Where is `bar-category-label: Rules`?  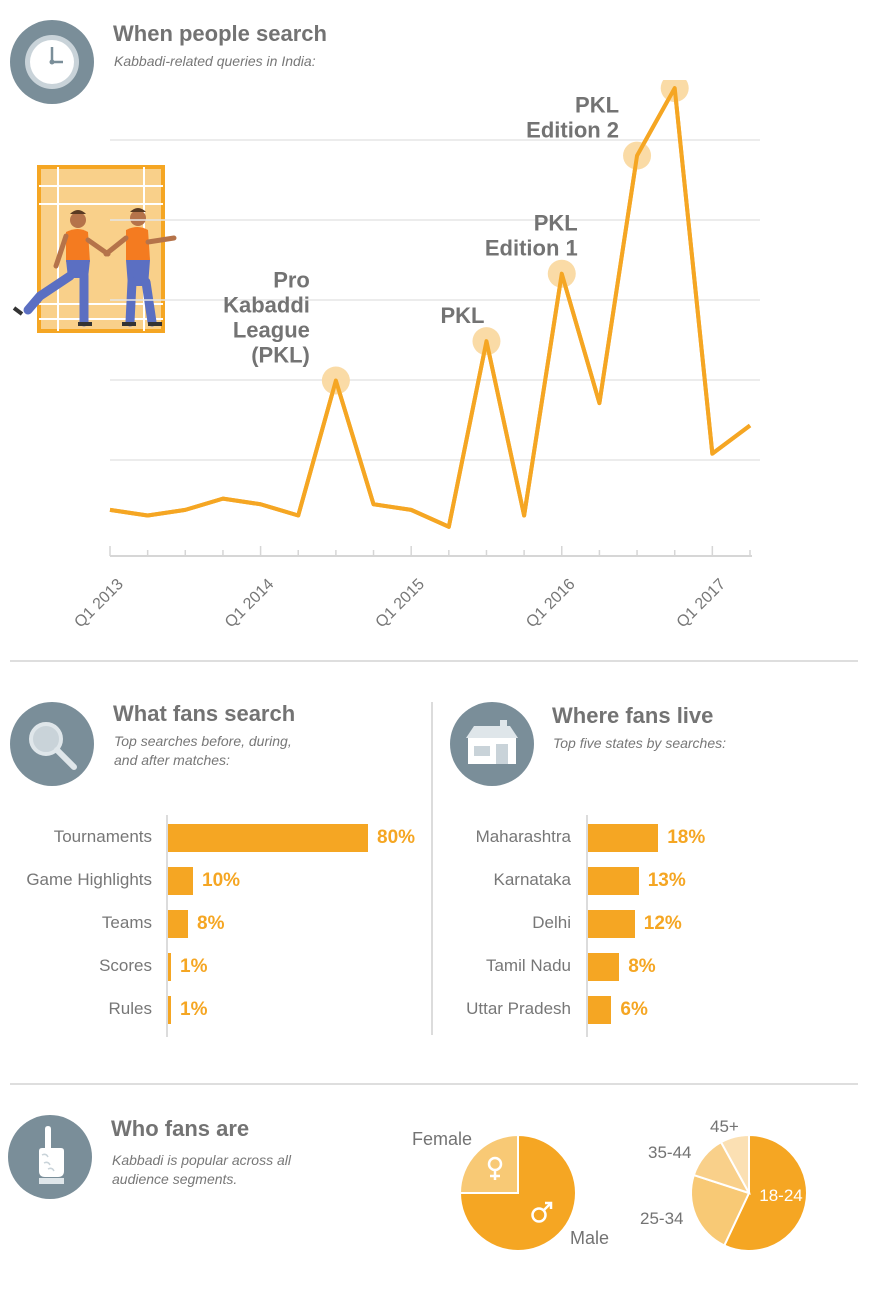 bar-category-label: Rules is located at coordinates (130, 1008).